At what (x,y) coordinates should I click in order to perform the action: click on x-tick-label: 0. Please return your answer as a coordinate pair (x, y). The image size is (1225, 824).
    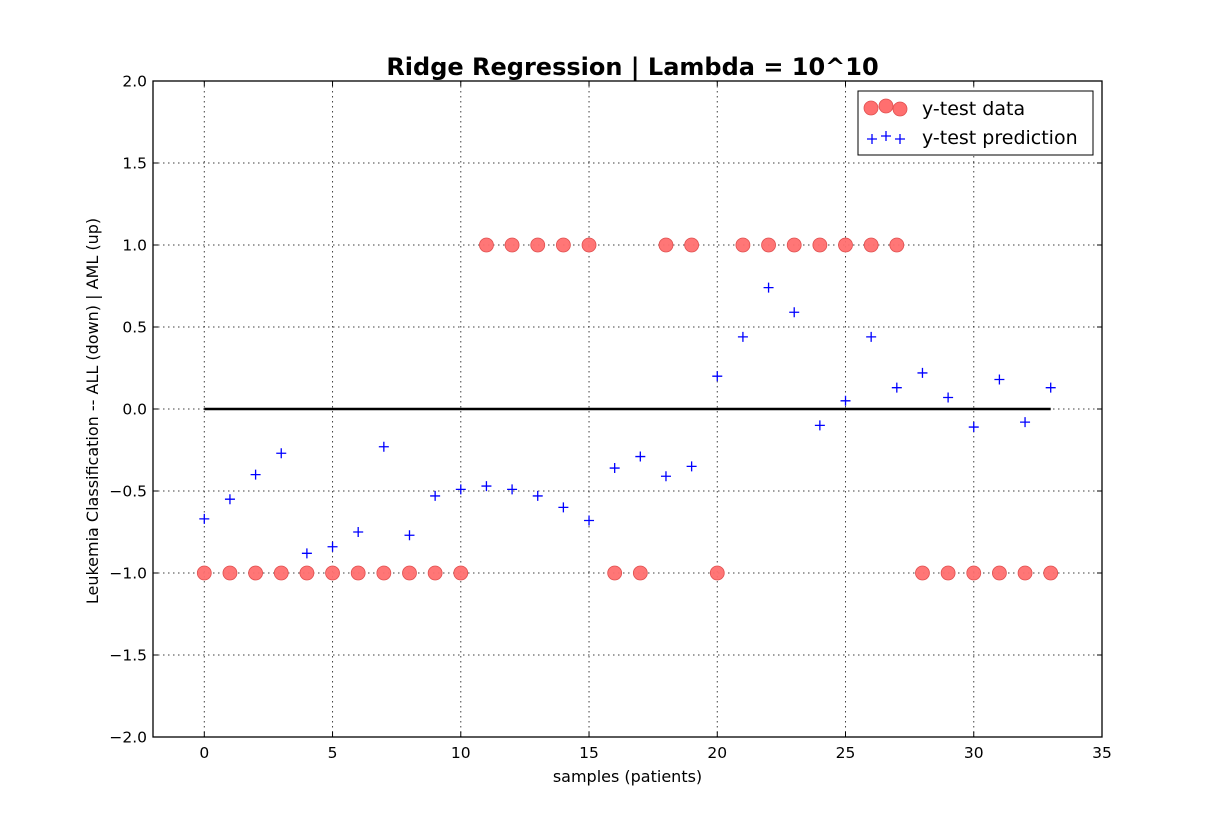
    Looking at the image, I should click on (204, 753).